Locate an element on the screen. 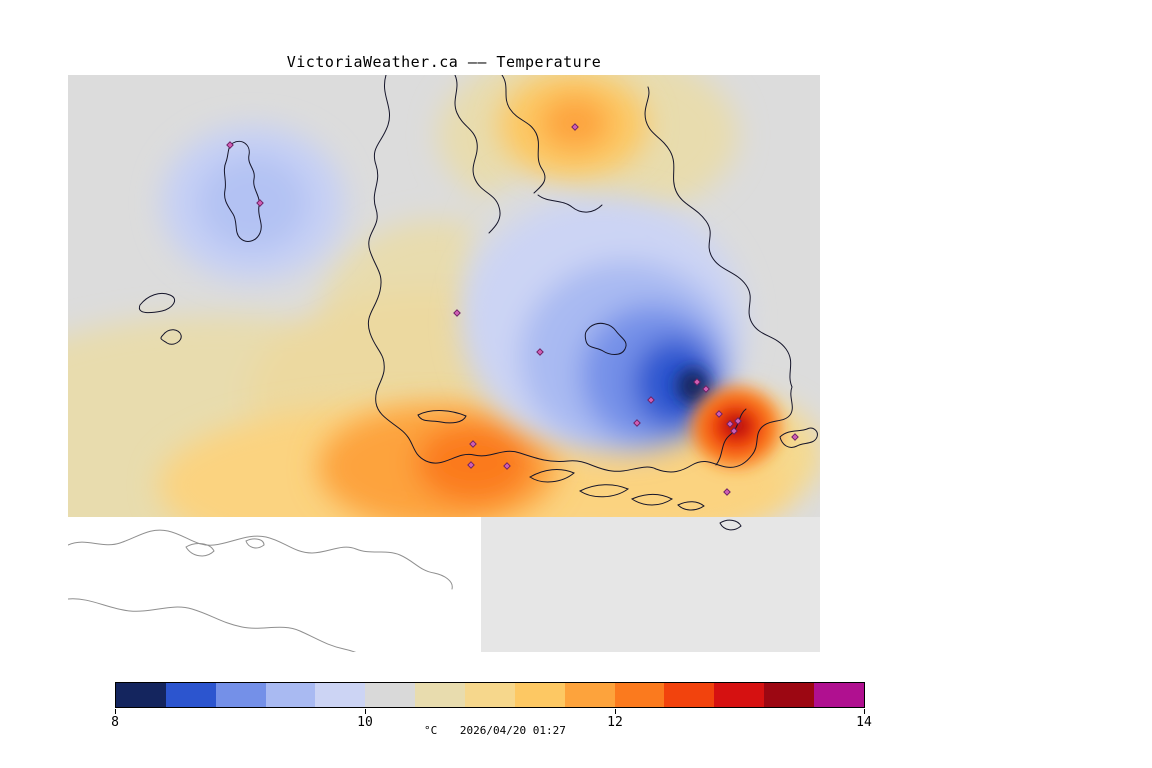  colorbar-tick-label: 8 is located at coordinates (115, 722).